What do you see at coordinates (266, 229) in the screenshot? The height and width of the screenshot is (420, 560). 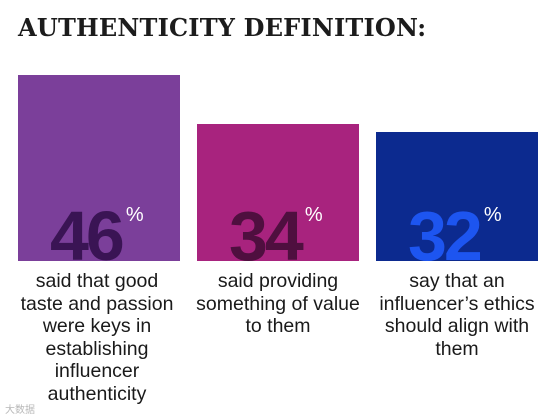 I see `bar-value-label: 34` at bounding box center [266, 229].